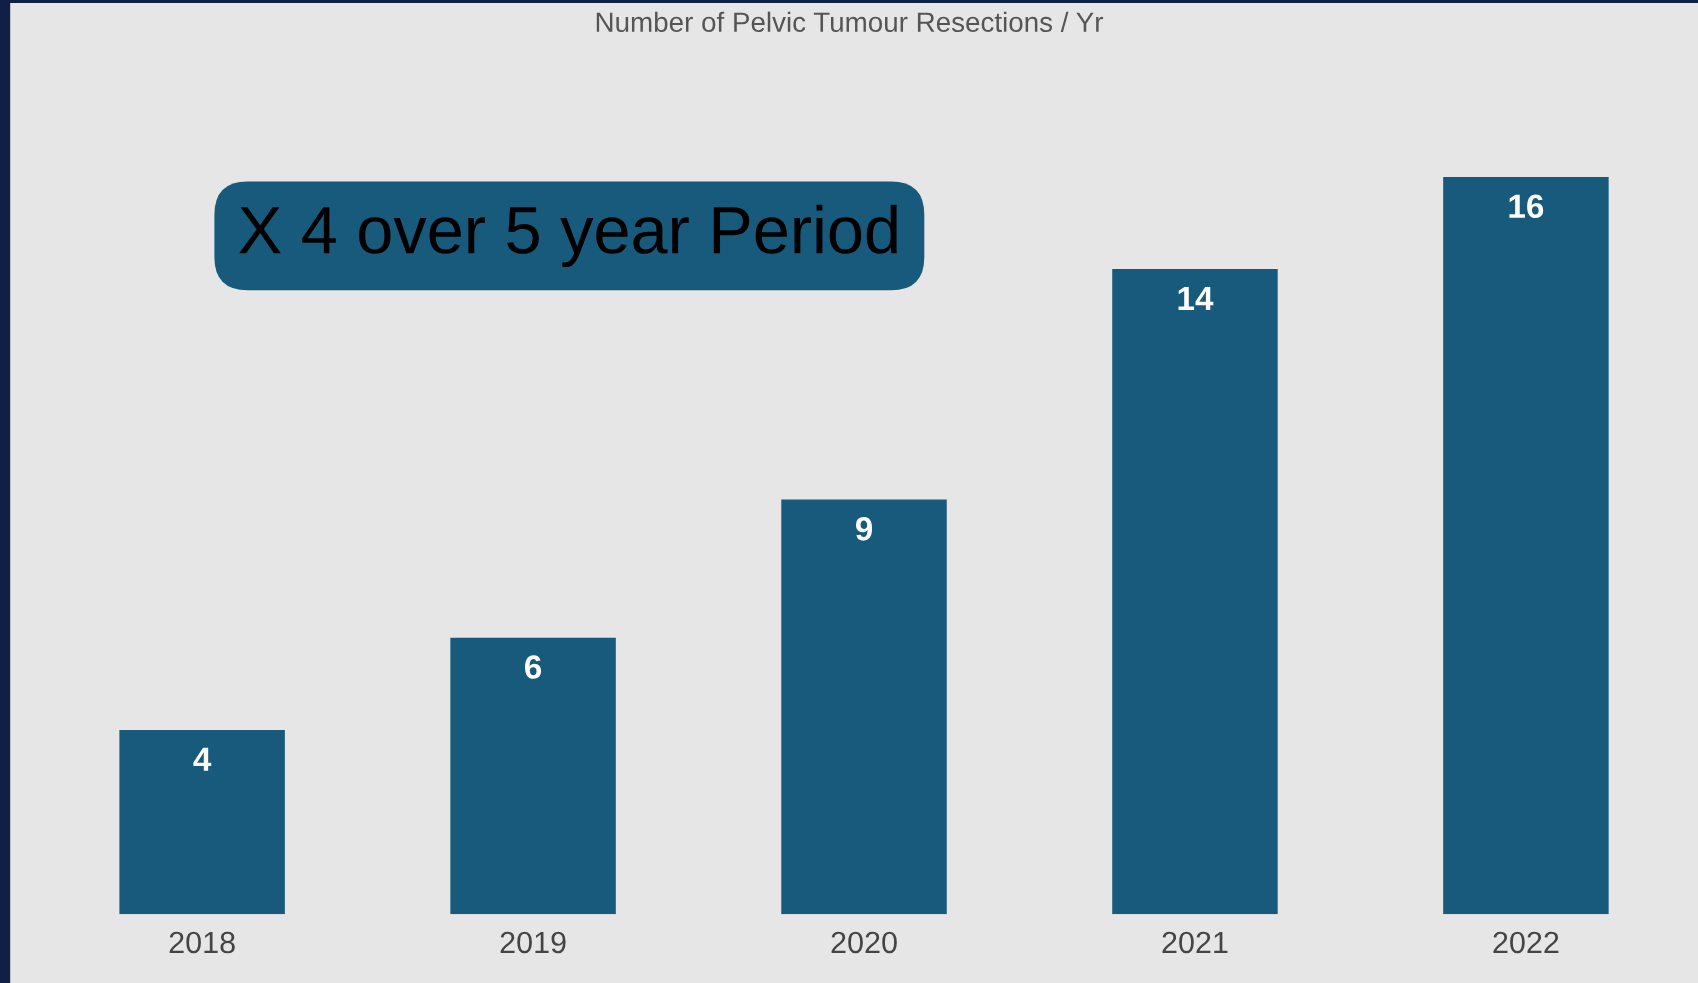  I want to click on data-label: 14, so click(1196, 298).